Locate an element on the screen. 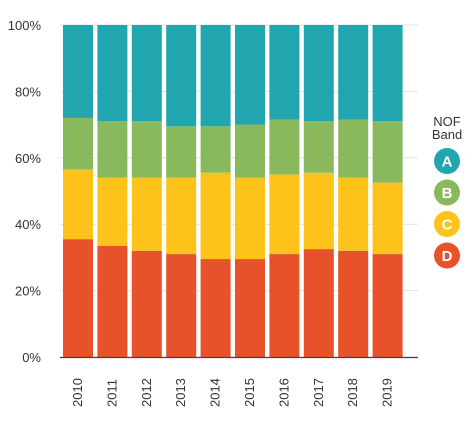 The width and height of the screenshot is (472, 427). legend-label-d: D is located at coordinates (447, 256).